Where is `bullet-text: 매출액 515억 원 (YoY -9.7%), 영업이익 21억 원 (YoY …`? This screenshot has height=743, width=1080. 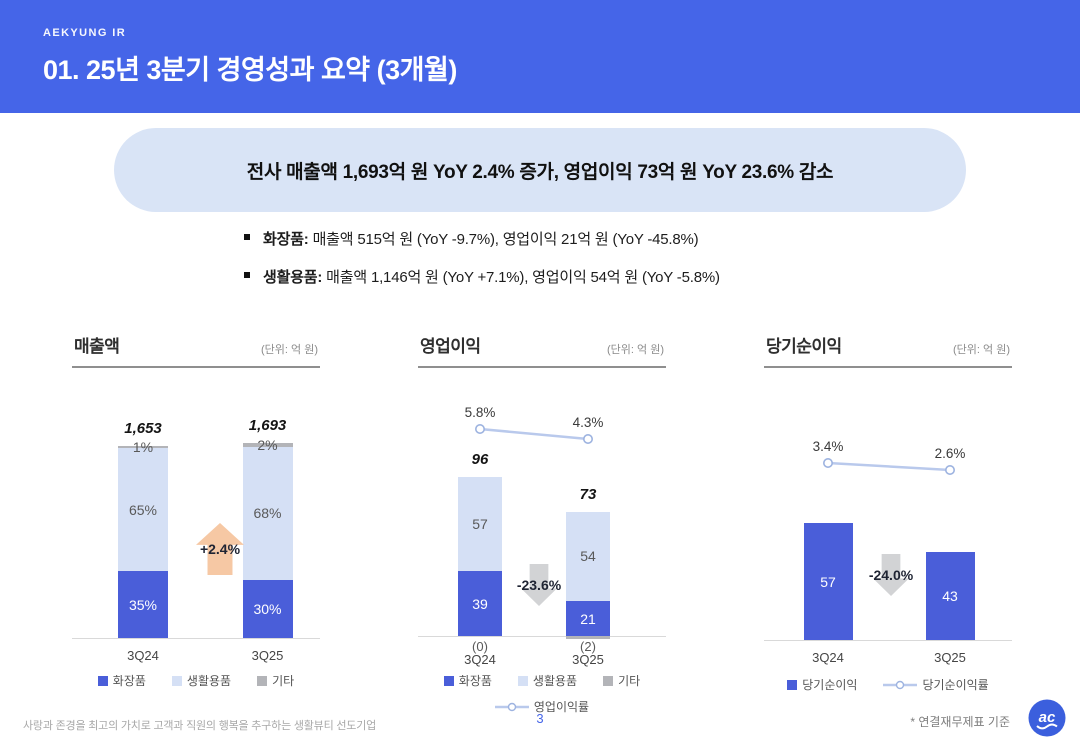
bullet-text: 매출액 515억 원 (YoY -9.7%), 영업이익 21억 원 (YoY … is located at coordinates (503, 239).